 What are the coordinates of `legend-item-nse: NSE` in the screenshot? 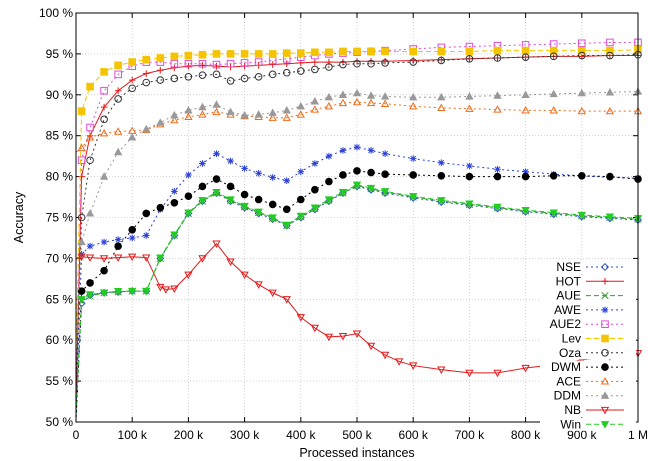 It's located at (588, 267).